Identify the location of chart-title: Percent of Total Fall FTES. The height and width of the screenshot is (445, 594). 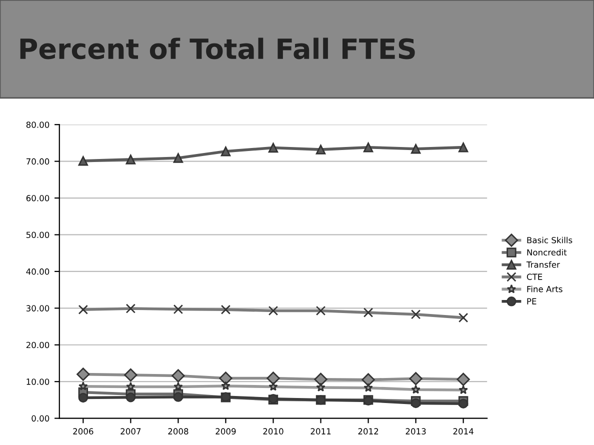
(217, 49).